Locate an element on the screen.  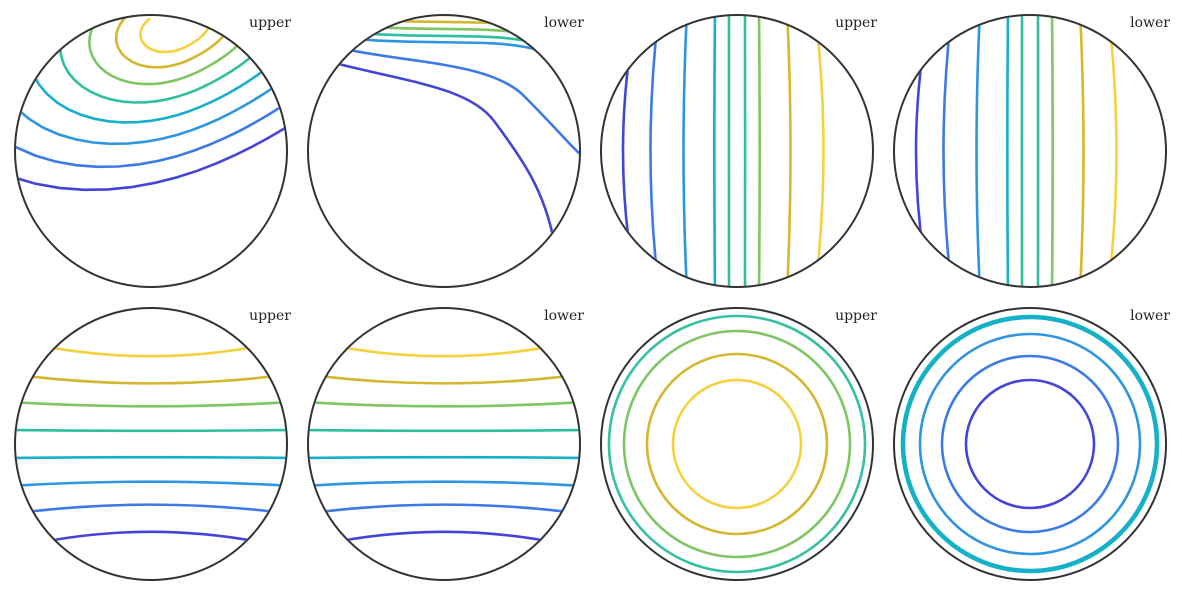
contour-panel-4: lower is located at coordinates (1031, 151).